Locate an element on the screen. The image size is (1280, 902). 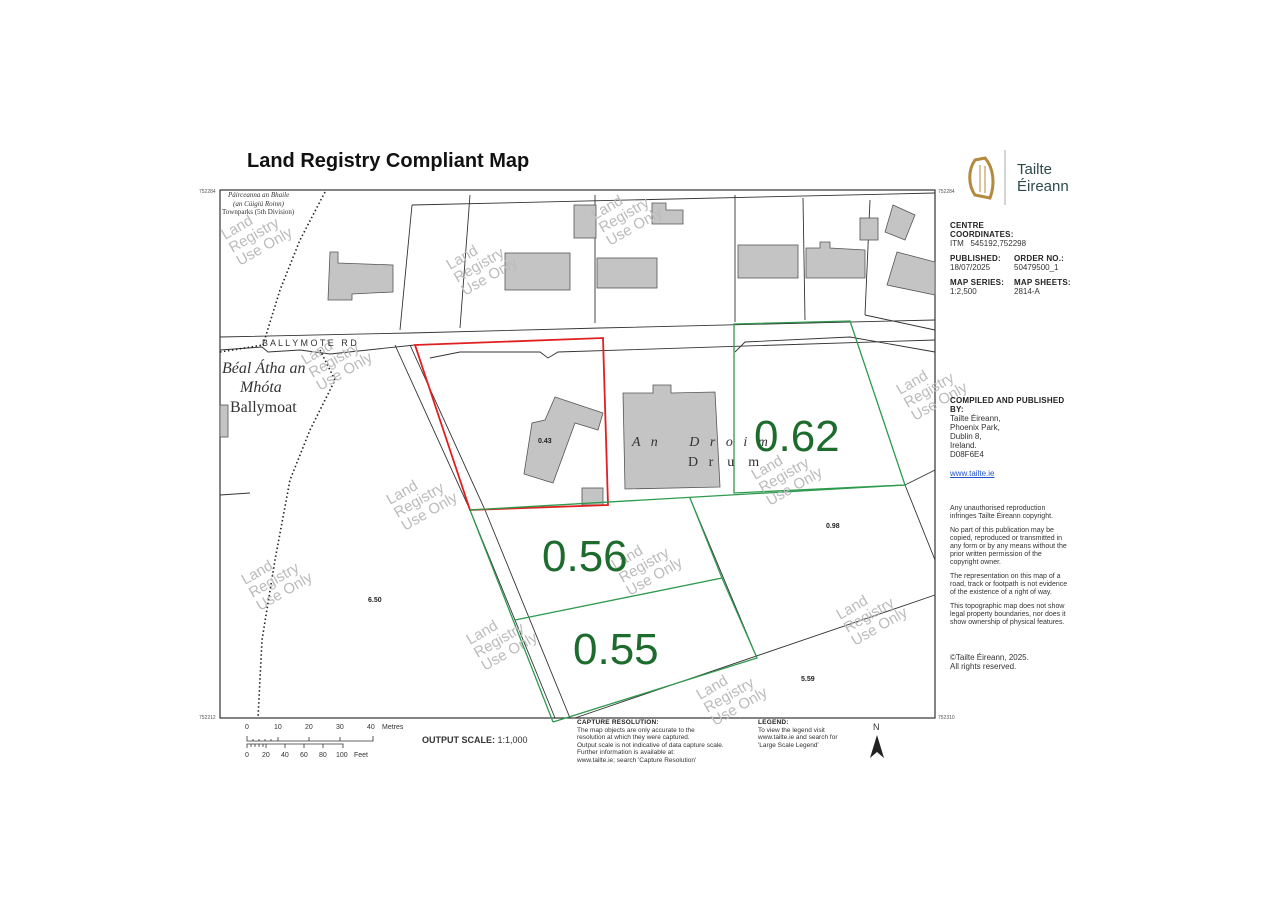
locality-irish: A n D r o i m is located at coordinates (699, 442).